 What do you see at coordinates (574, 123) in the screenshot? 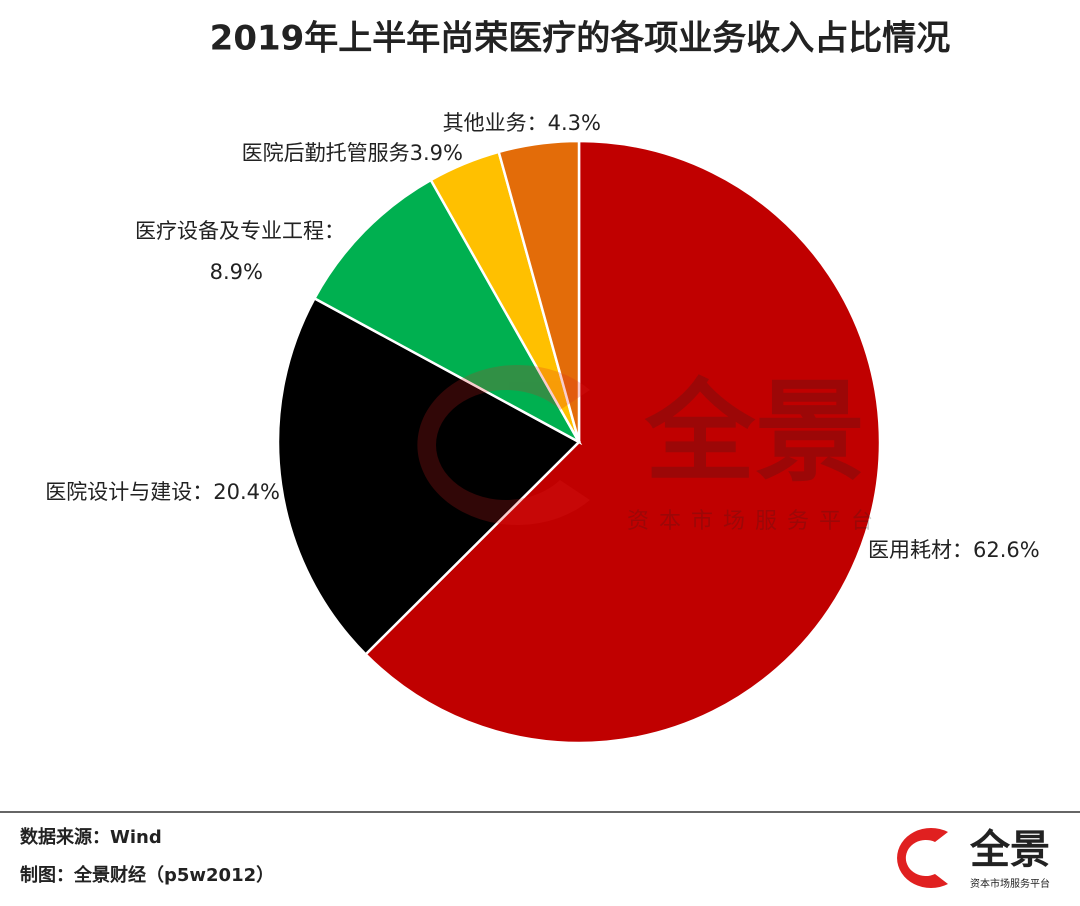
I see `value-label: 4.3%` at bounding box center [574, 123].